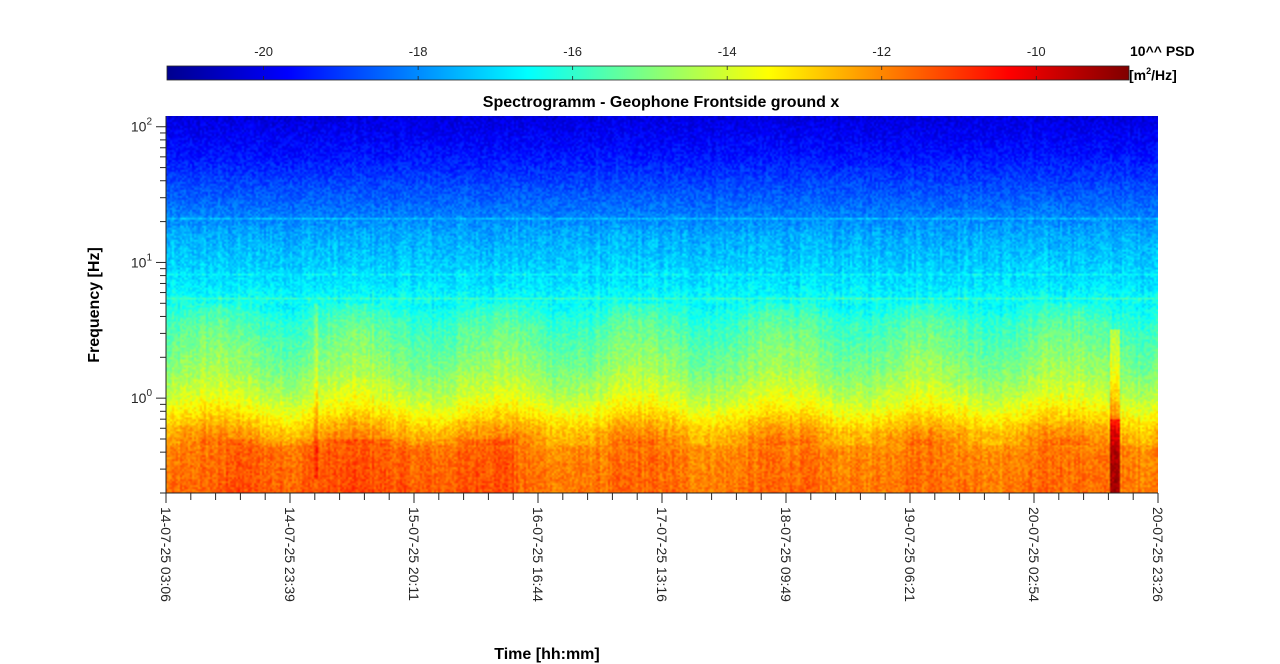  Describe the element at coordinates (414, 554) in the screenshot. I see `x-tick-label: 15-07-25 20:11` at that location.